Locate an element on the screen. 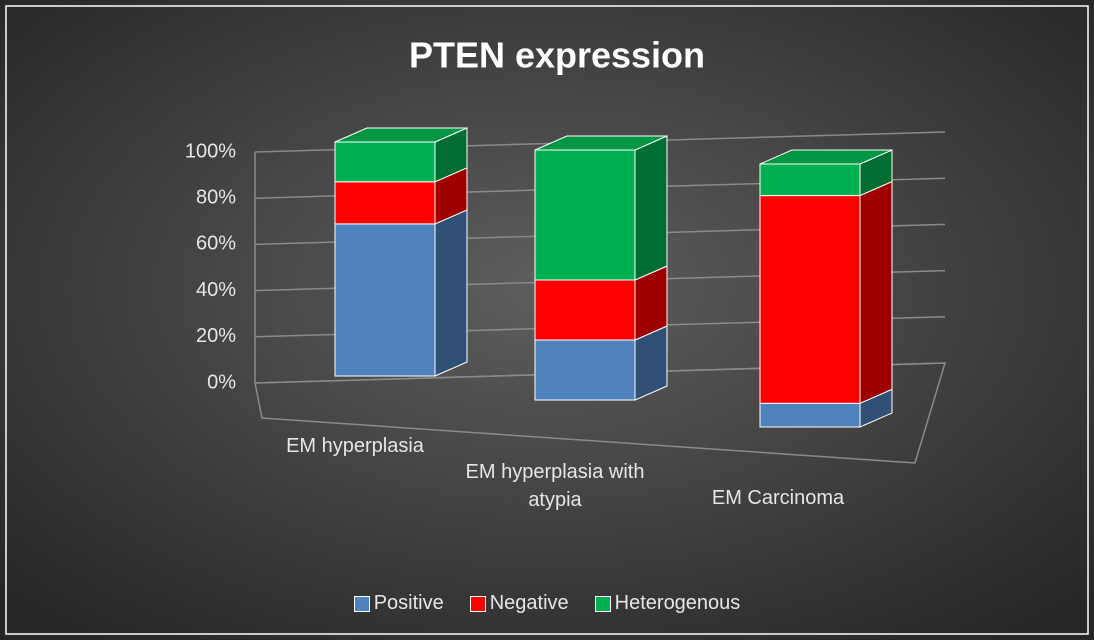 The image size is (1094, 640). y-tick-label: 60% is located at coordinates (216, 244).